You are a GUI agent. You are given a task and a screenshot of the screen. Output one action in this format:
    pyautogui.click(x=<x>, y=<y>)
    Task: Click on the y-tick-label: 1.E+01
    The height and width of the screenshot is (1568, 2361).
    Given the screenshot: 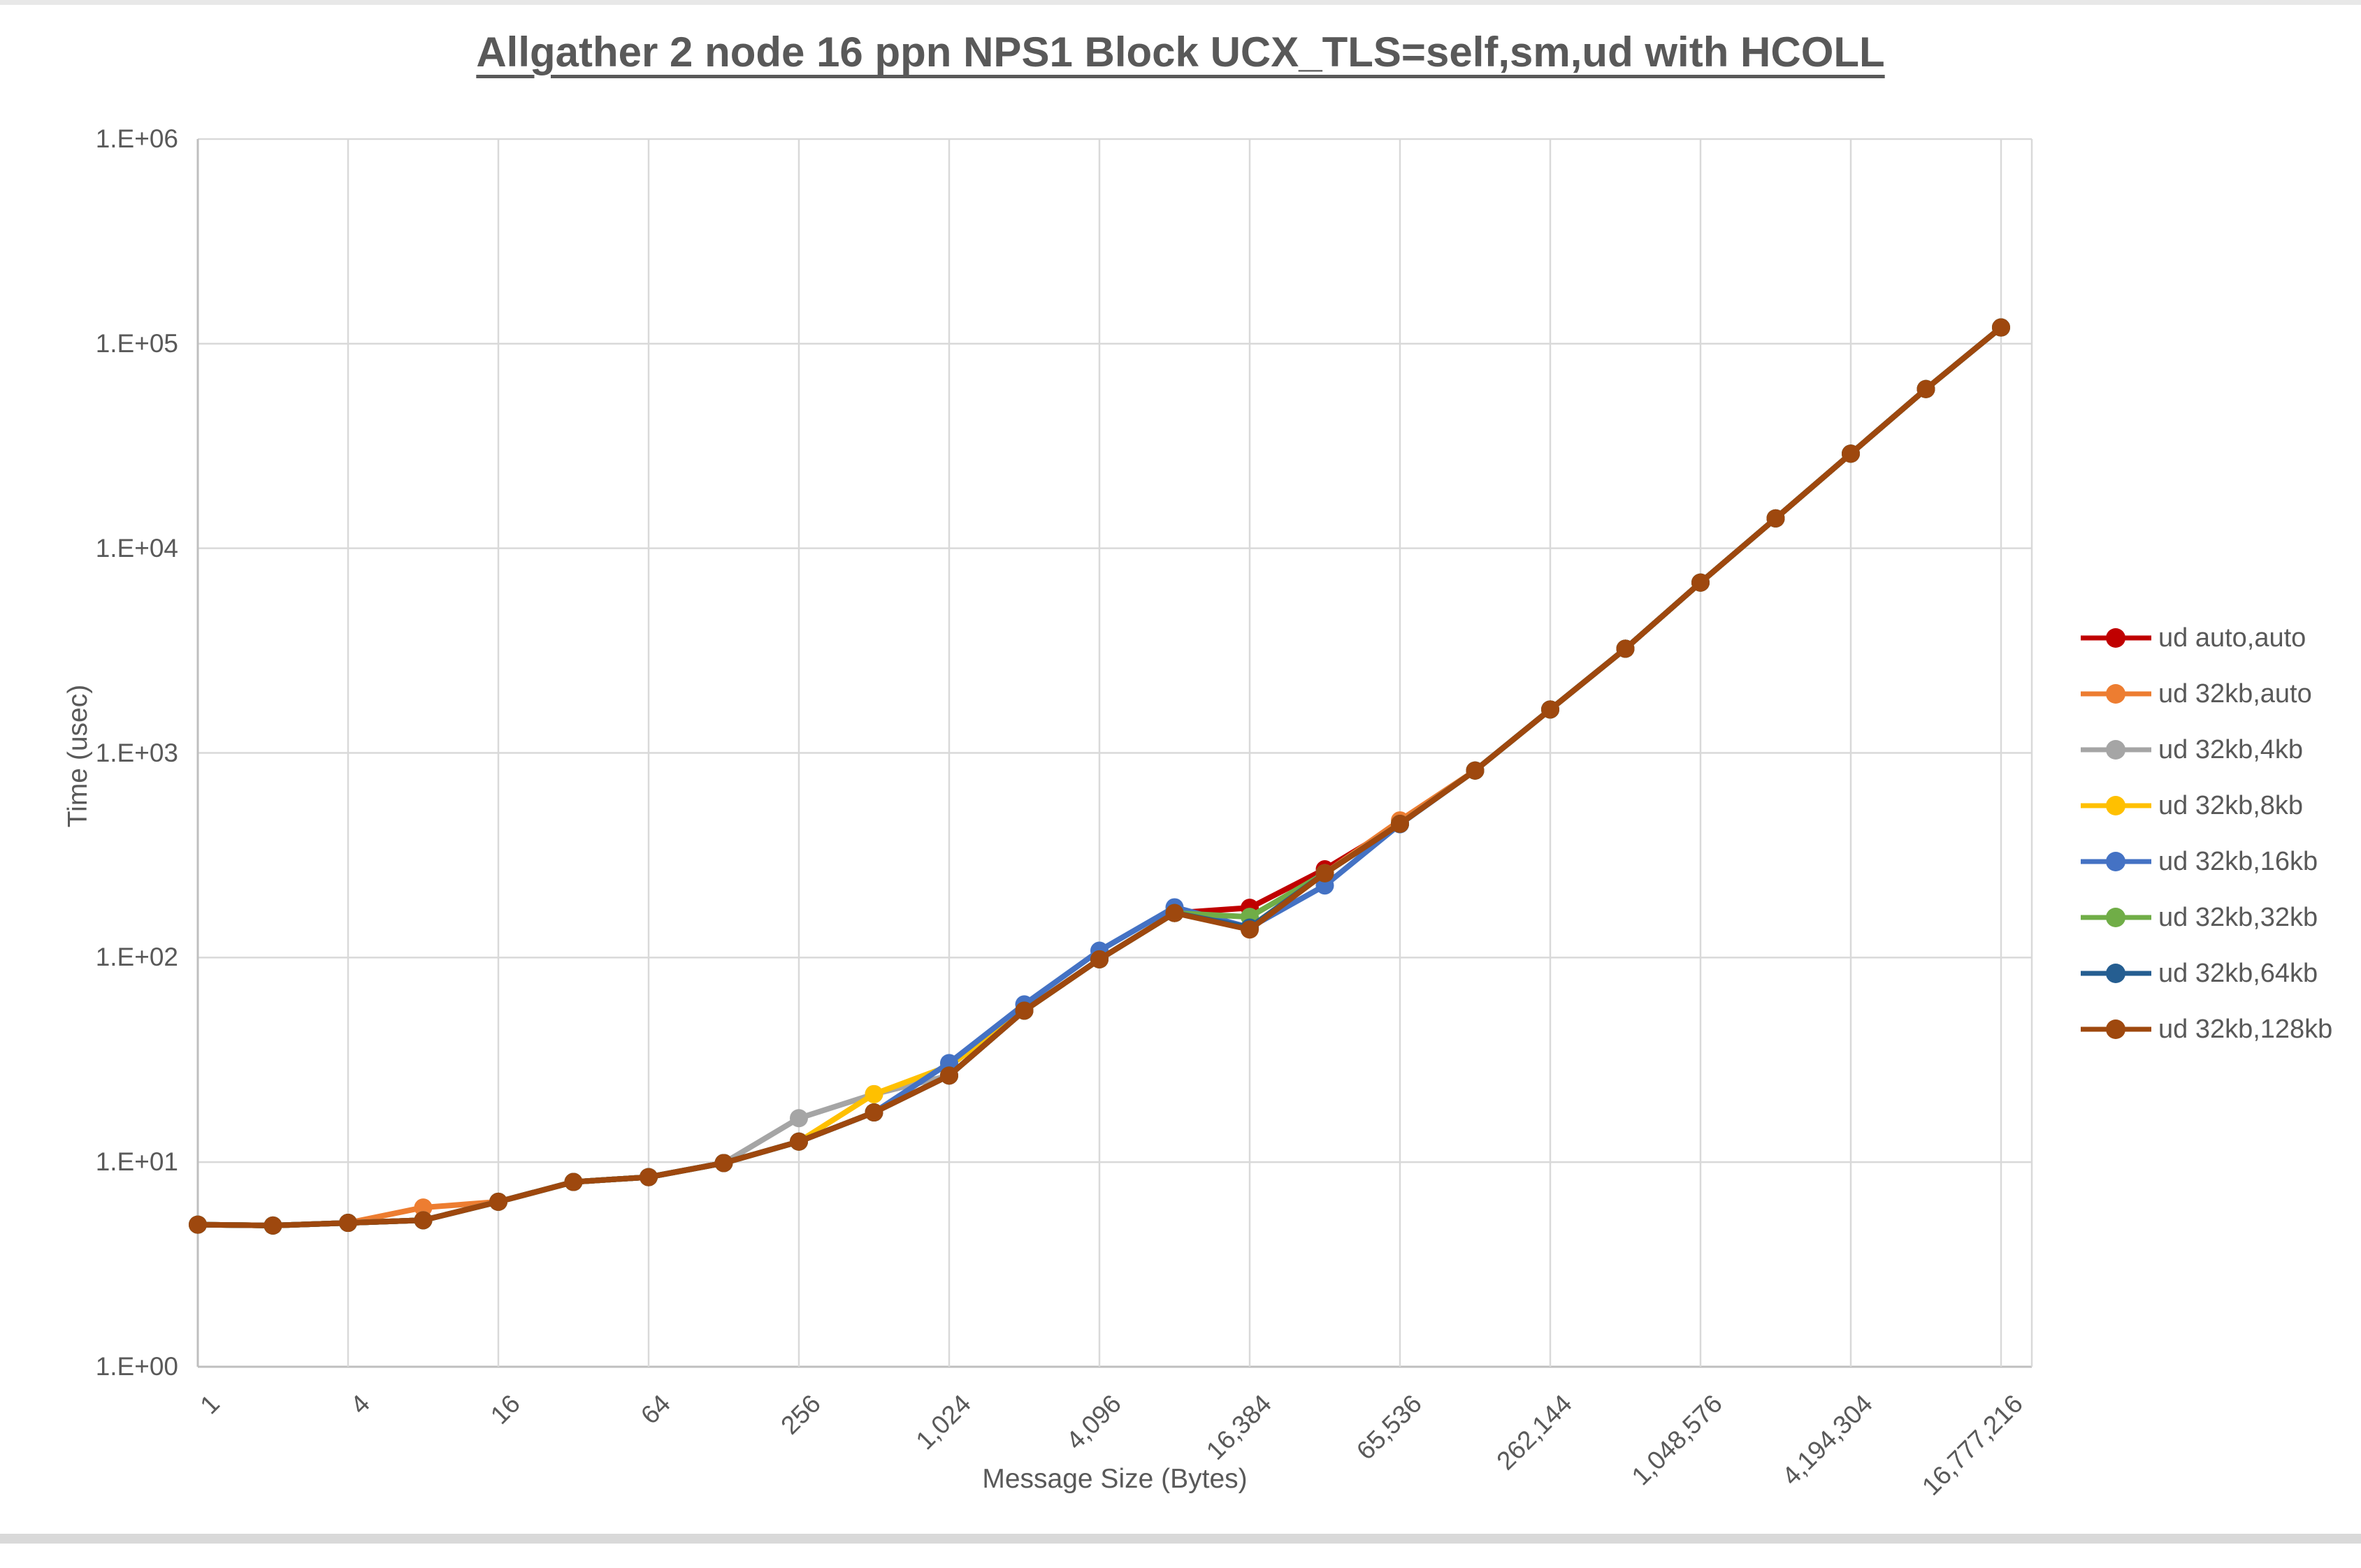 What is the action you would take?
    pyautogui.click(x=136, y=1162)
    